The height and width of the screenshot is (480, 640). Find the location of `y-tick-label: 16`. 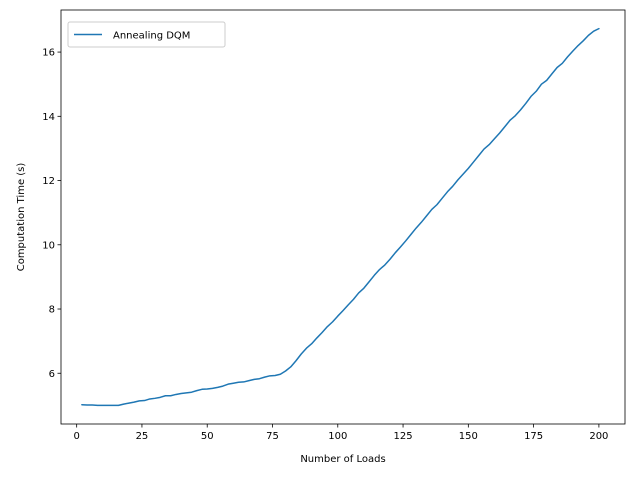

y-tick-label: 16 is located at coordinates (48, 53).